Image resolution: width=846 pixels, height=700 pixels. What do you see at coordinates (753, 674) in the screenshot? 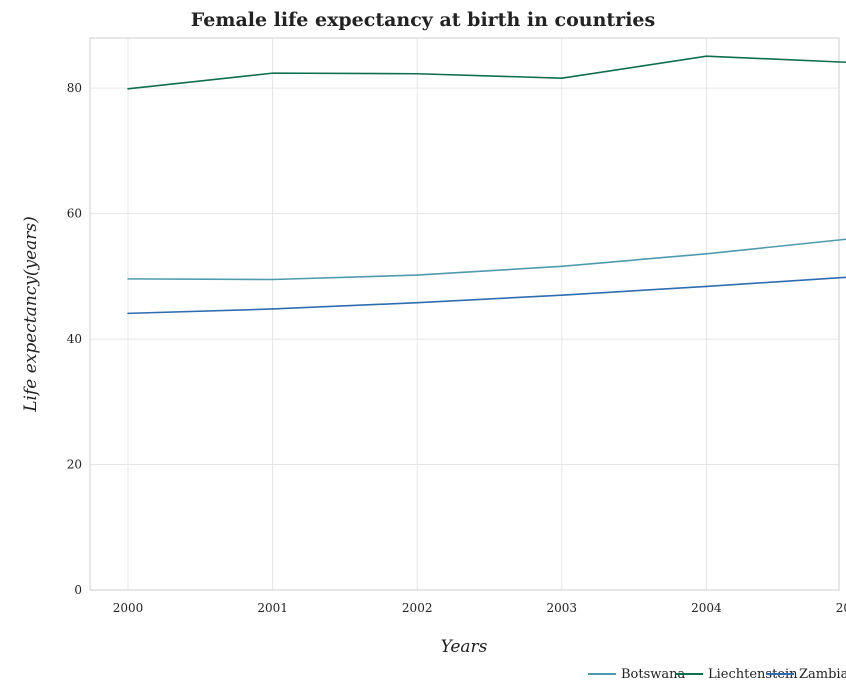
I see `legend-label-liechtenstein: Liechtenstein` at bounding box center [753, 674].